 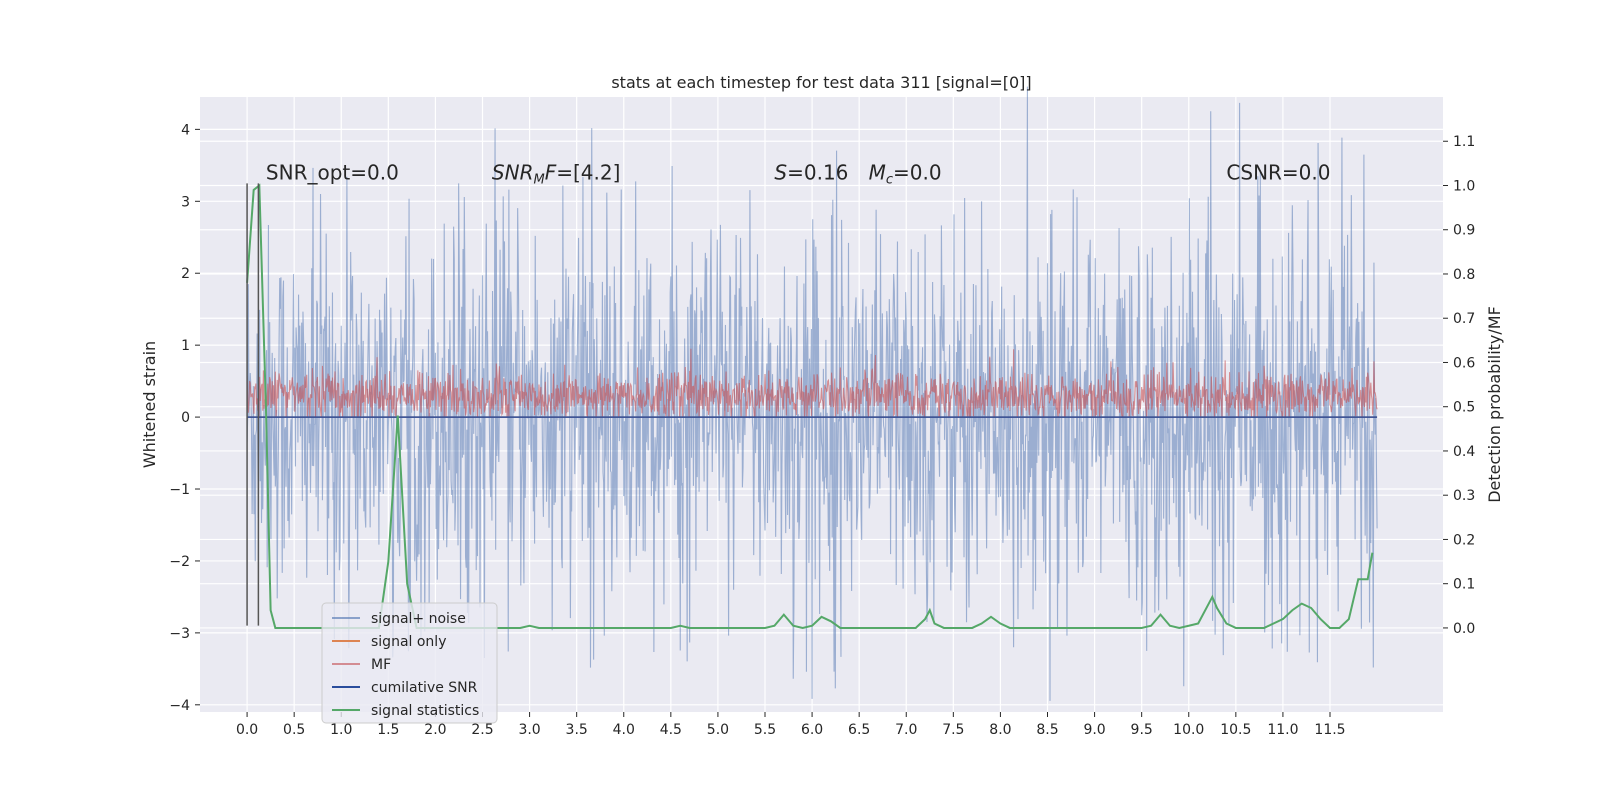 I want to click on x-tick-label: 10.0, so click(x=1188, y=730).